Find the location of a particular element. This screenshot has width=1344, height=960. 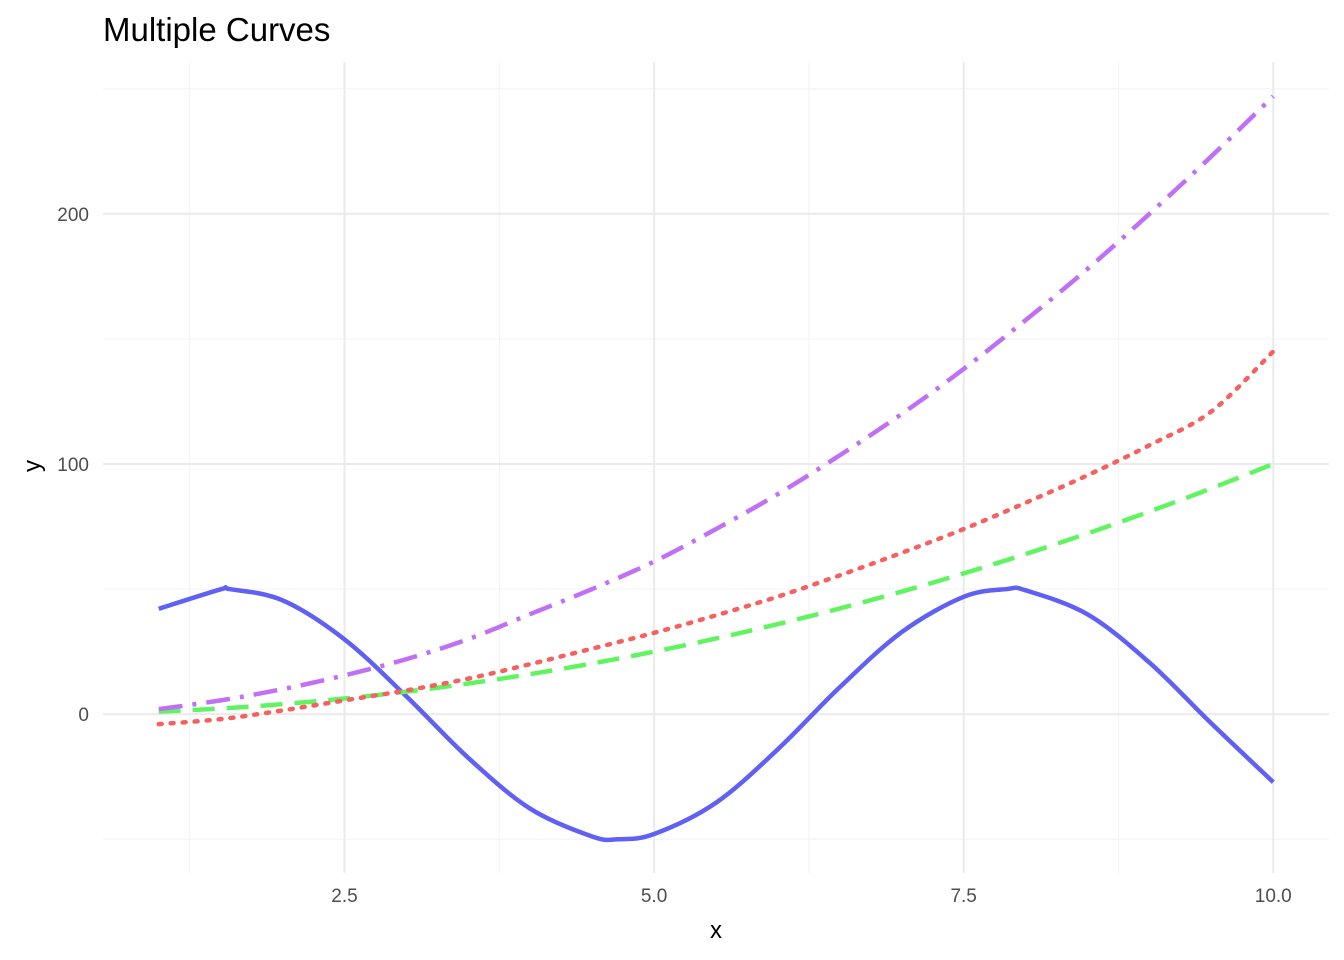

y-tick-label: 200 is located at coordinates (73, 215).